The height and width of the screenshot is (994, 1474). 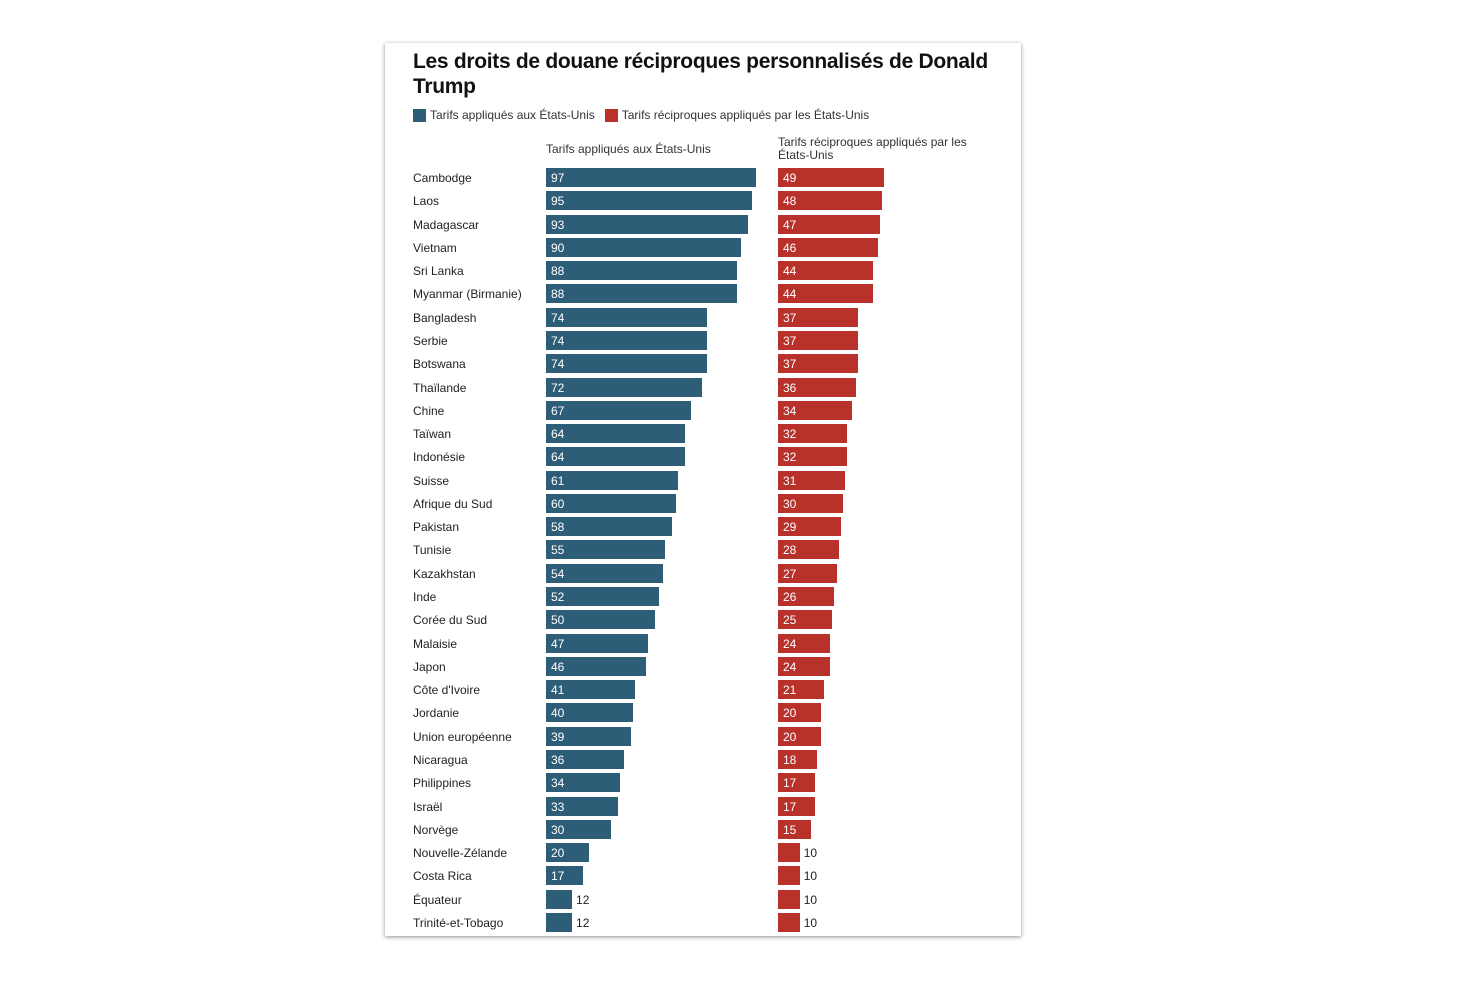 What do you see at coordinates (703, 853) in the screenshot?
I see `table-row: Nouvelle-Zélande 20 10` at bounding box center [703, 853].